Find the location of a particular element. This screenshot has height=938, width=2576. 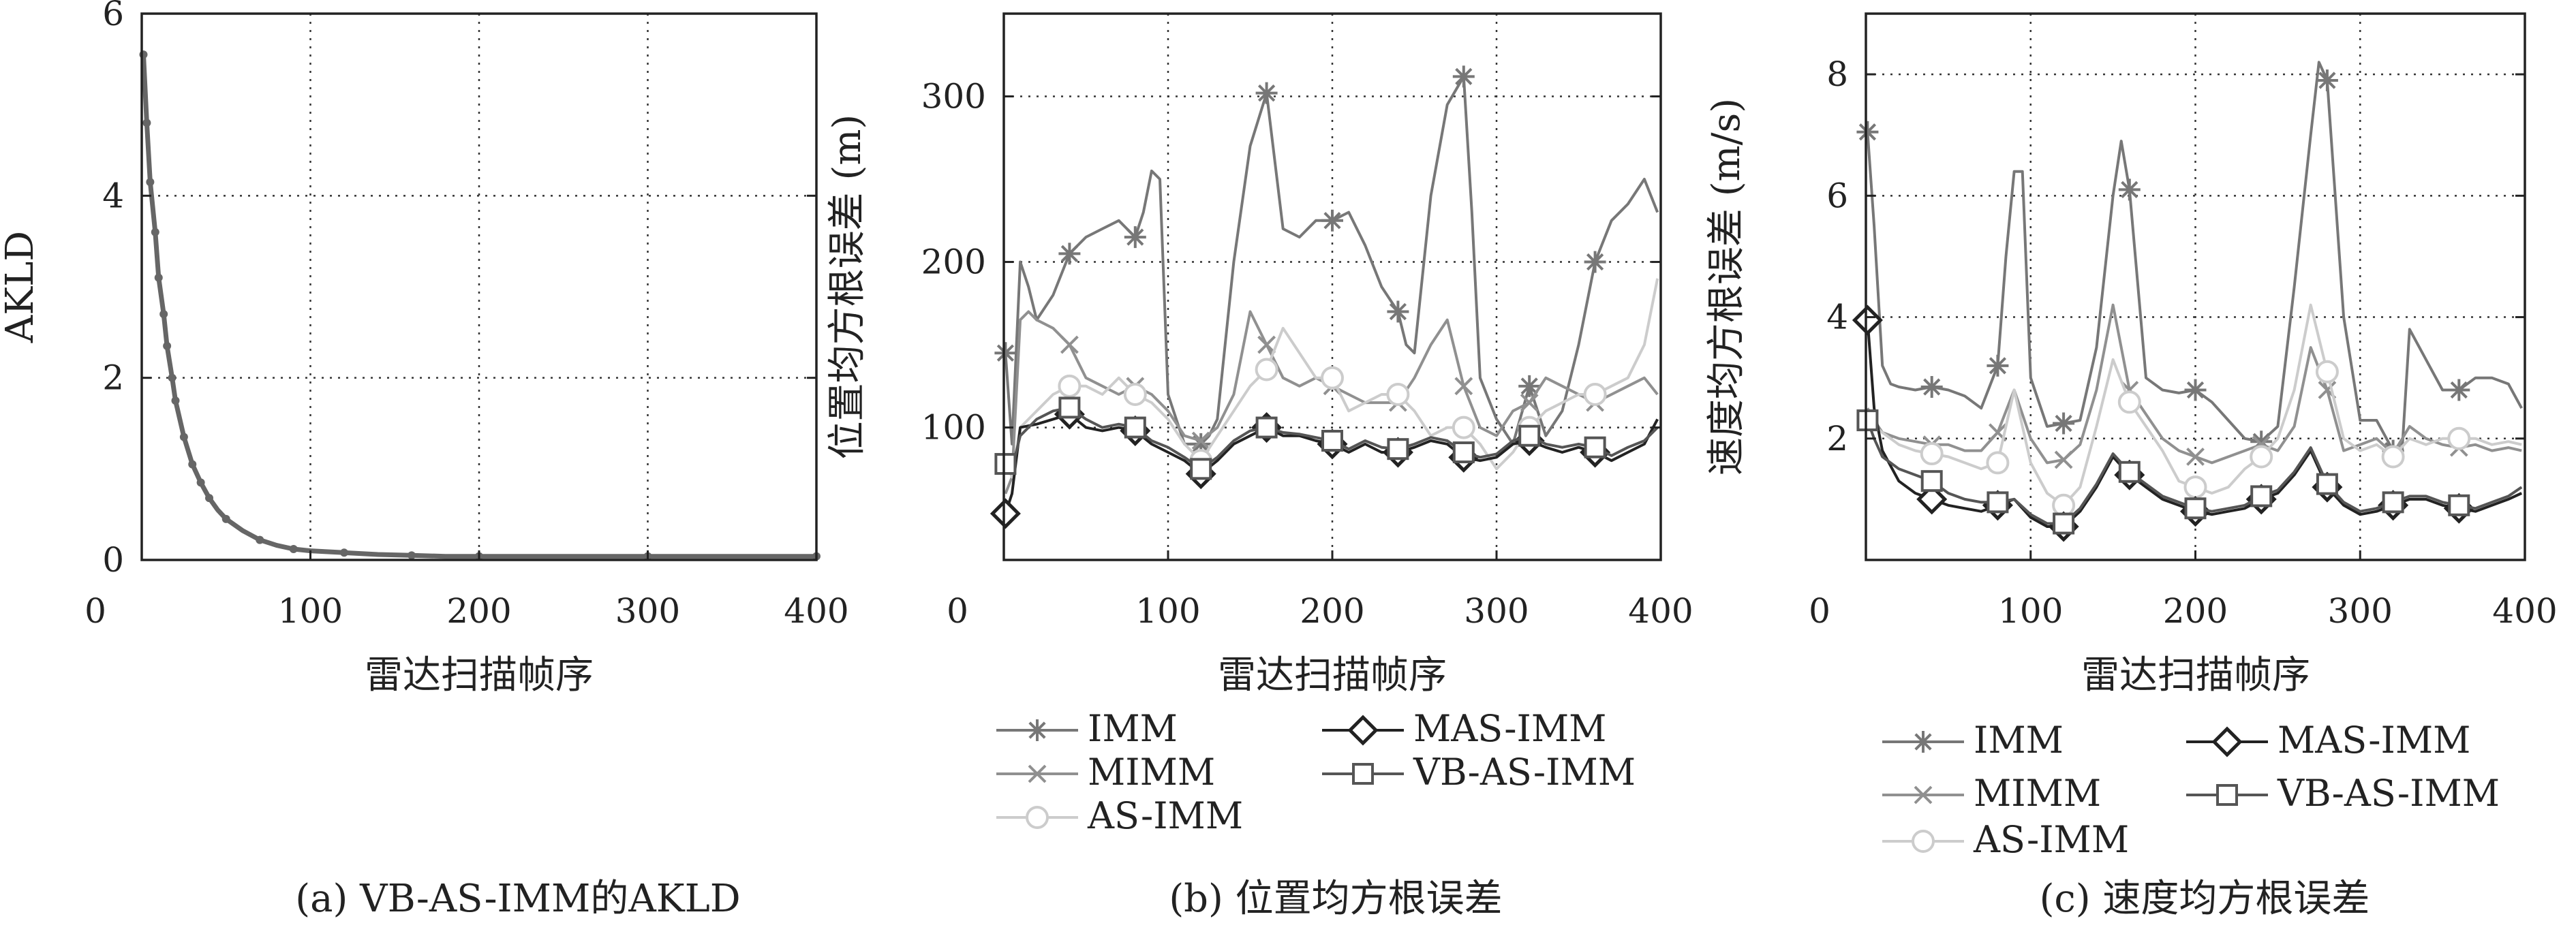

y-tick-label: 8 is located at coordinates (1837, 74).